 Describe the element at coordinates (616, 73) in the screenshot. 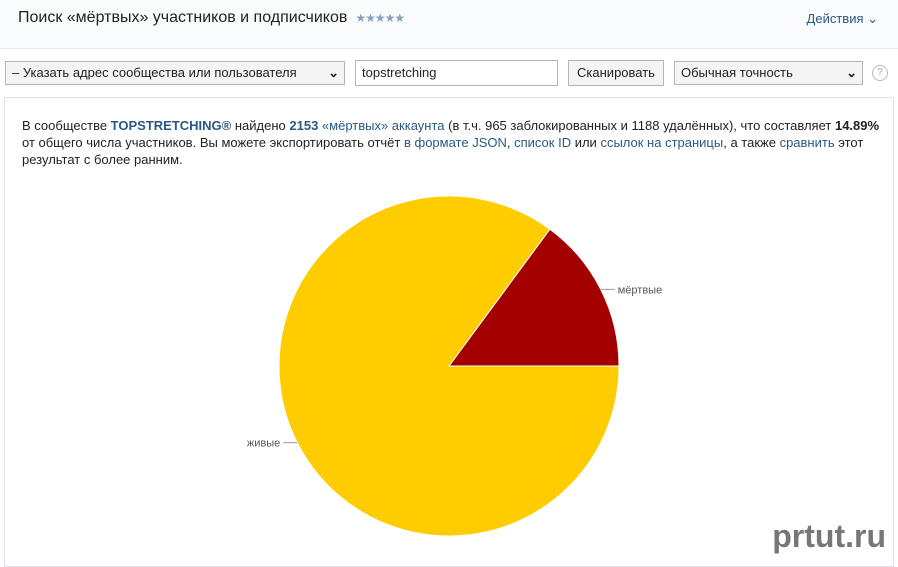

I see `scan-button: Сканировать` at that location.